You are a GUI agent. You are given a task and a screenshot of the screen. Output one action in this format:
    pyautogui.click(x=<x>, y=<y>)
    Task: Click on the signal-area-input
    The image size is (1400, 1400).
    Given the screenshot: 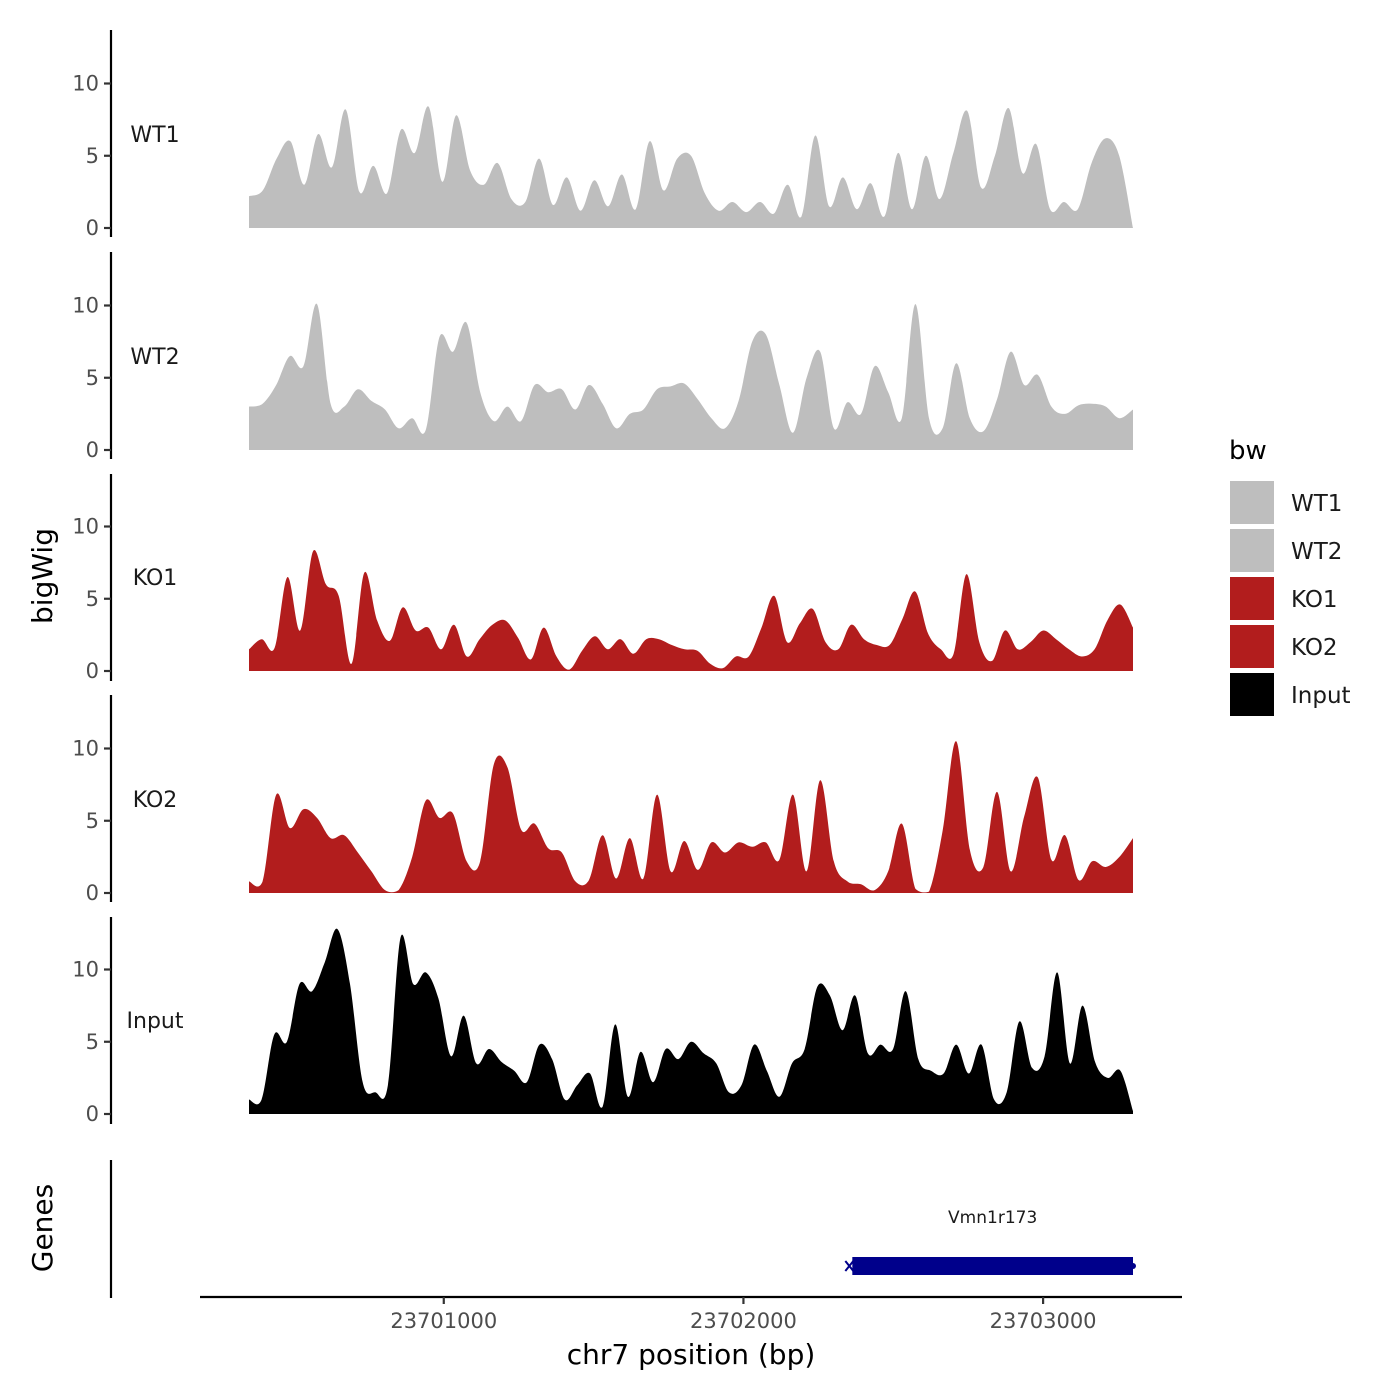 What is the action you would take?
    pyautogui.click(x=691, y=1021)
    